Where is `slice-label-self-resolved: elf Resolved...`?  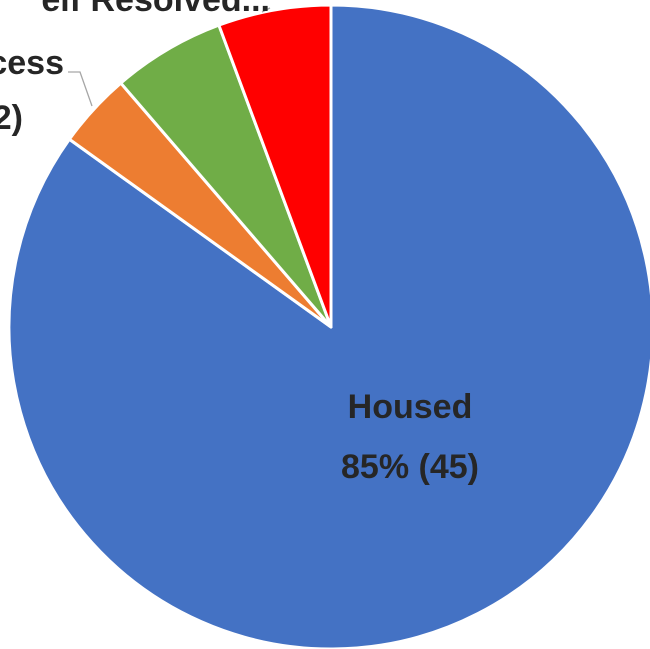 slice-label-self-resolved: elf Resolved... is located at coordinates (155, 9).